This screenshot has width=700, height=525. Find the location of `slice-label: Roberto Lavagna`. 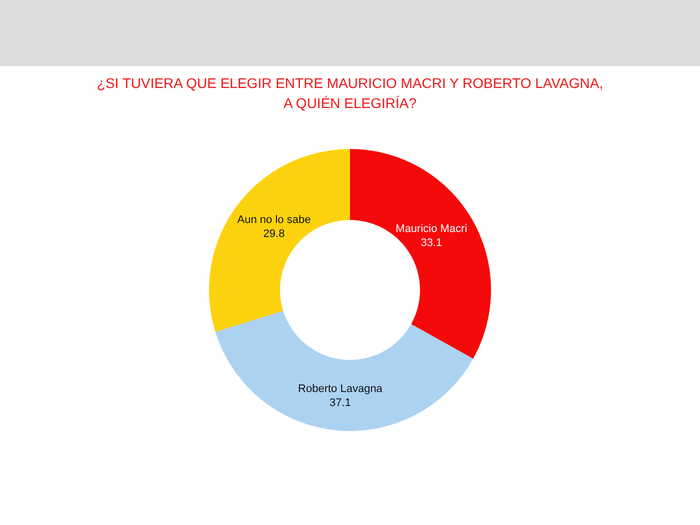

slice-label: Roberto Lavagna is located at coordinates (341, 388).